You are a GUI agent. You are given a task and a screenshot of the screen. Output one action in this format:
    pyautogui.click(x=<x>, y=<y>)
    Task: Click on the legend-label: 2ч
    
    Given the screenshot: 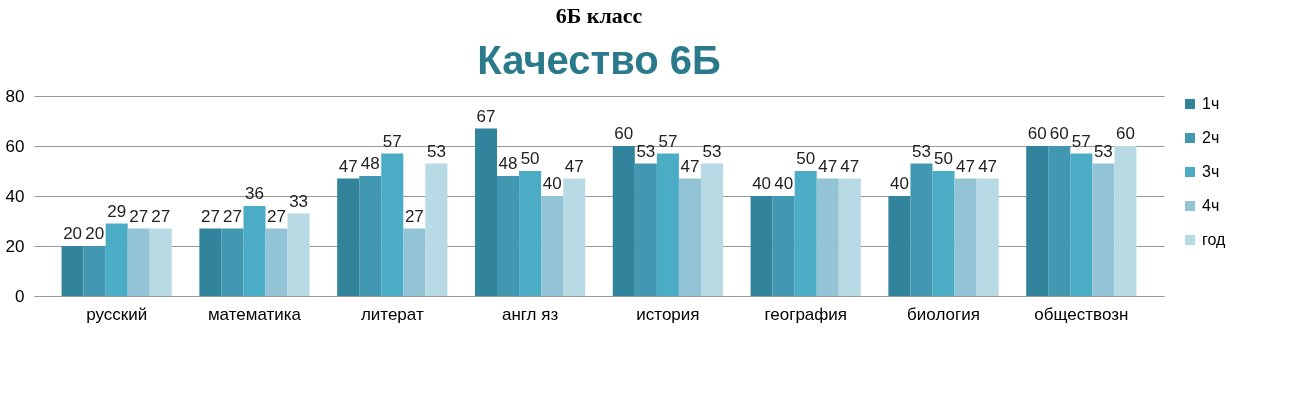 What is the action you would take?
    pyautogui.click(x=1211, y=137)
    